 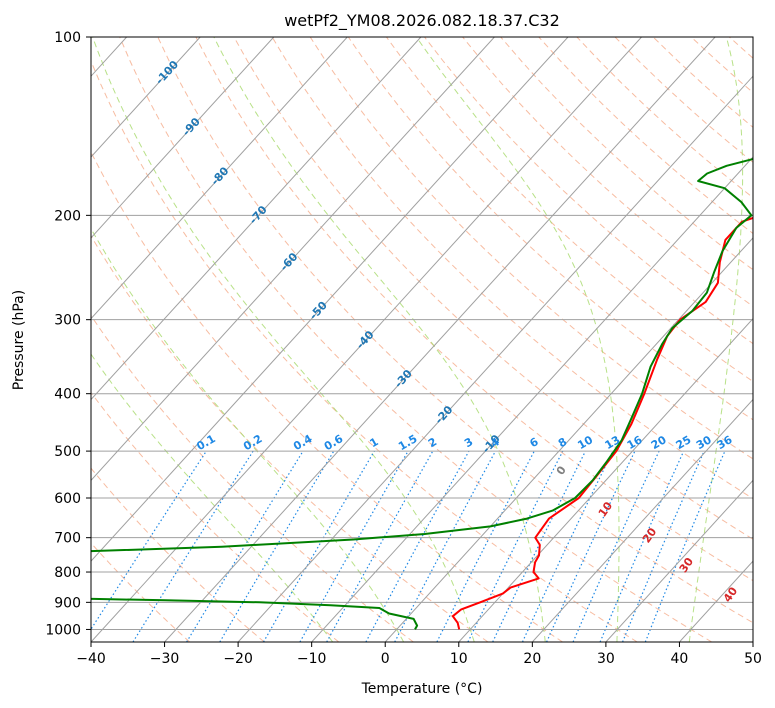 I want to click on mixing-ratio-label: 0.6, so click(x=334, y=442).